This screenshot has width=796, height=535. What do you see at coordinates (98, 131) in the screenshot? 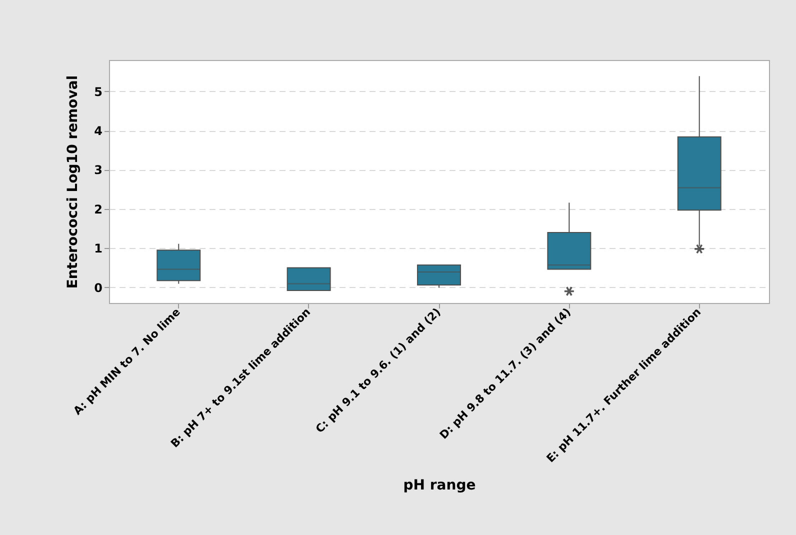
I see `y-tick-label: 4` at bounding box center [98, 131].